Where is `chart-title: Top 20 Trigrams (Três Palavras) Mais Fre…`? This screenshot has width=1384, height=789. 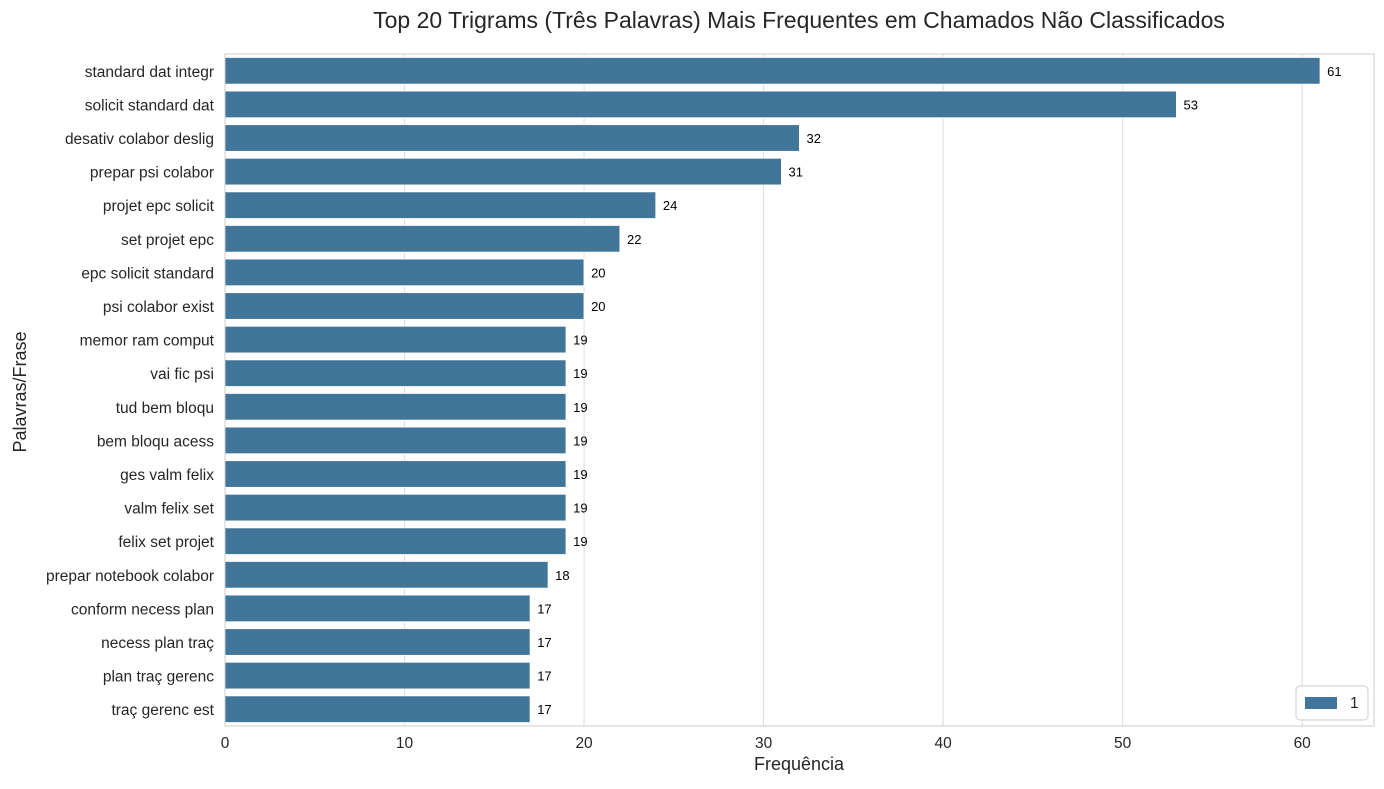
chart-title: Top 20 Trigrams (Três Palavras) Mais Fre… is located at coordinates (799, 20).